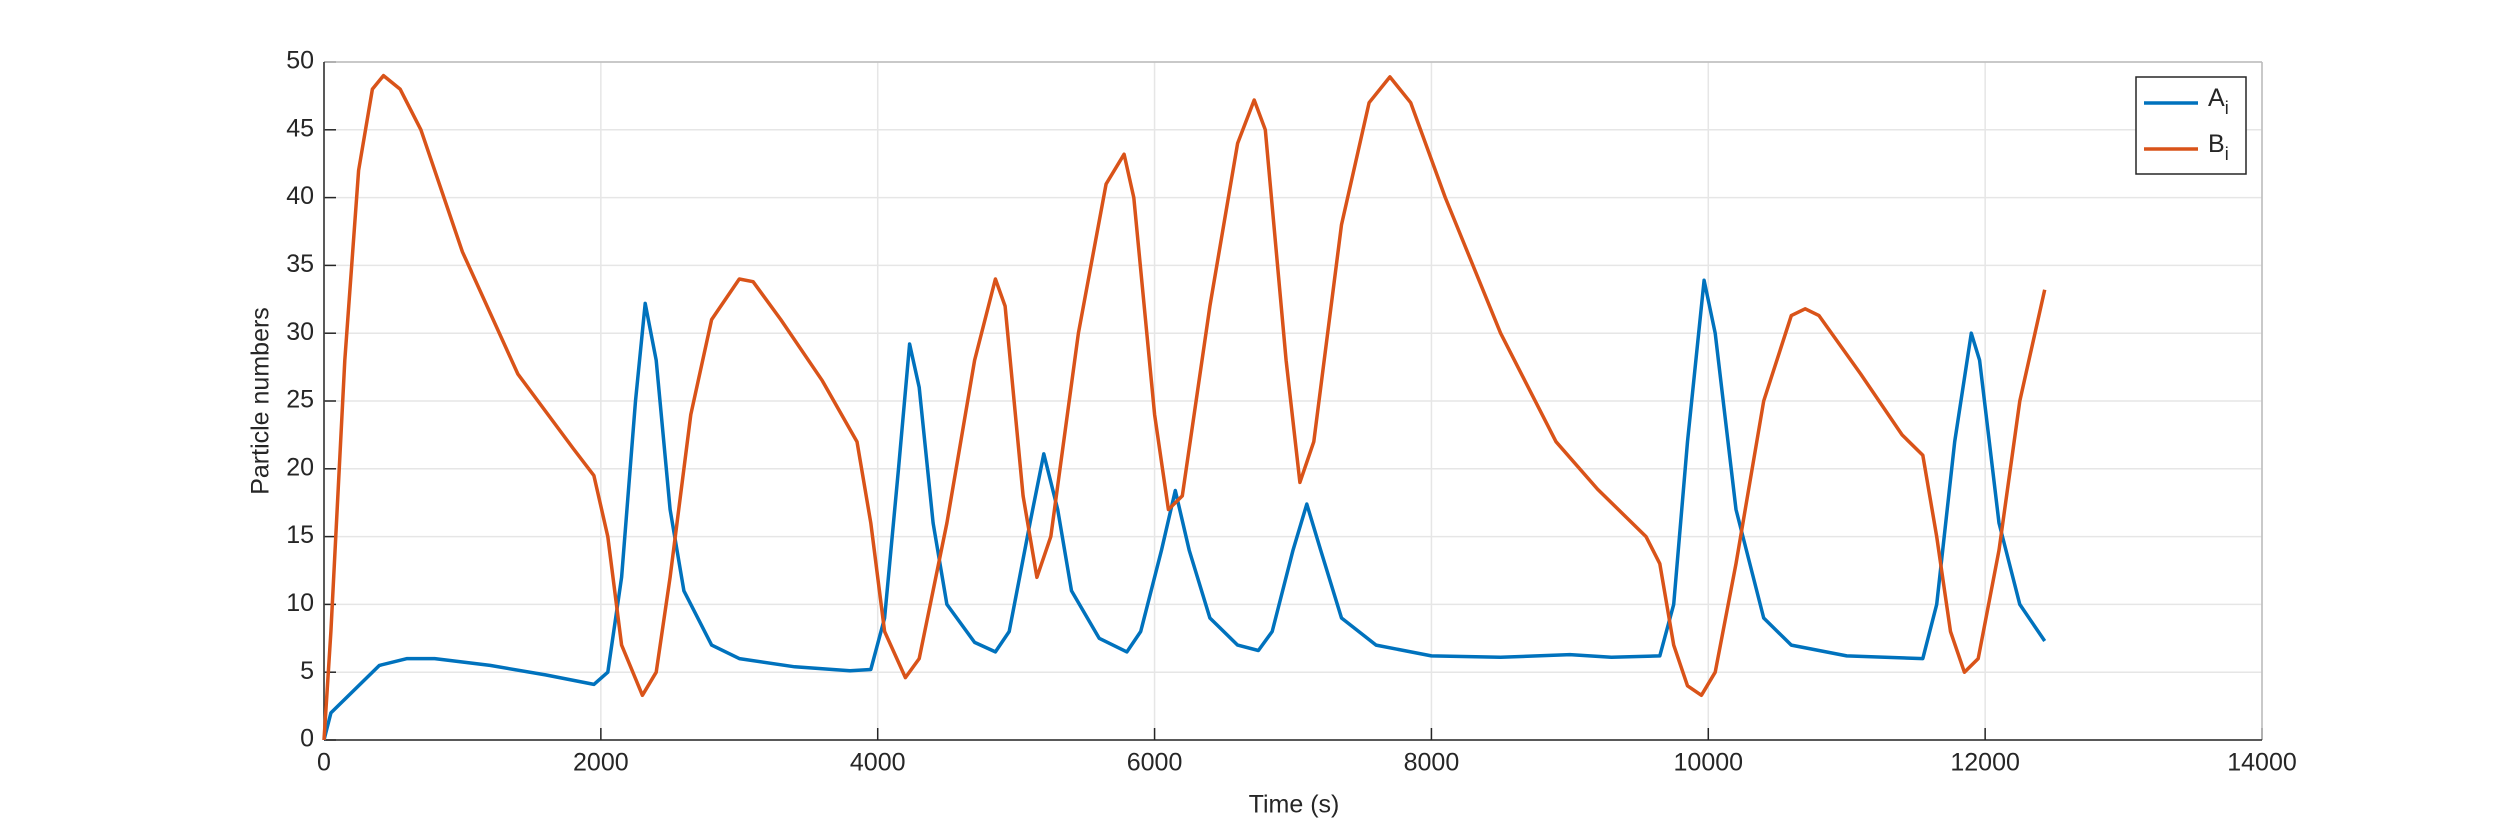  Describe the element at coordinates (601, 763) in the screenshot. I see `x-tick-label: 2000` at that location.